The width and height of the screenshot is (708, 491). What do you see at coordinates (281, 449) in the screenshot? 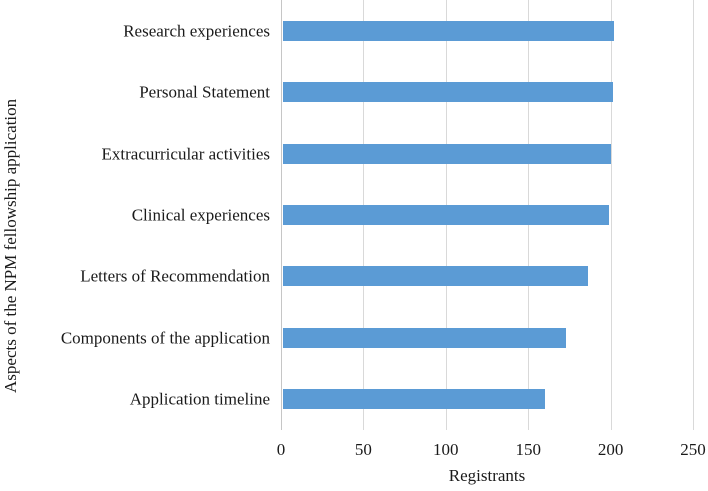
I see `x-tick-label: 0` at bounding box center [281, 449].